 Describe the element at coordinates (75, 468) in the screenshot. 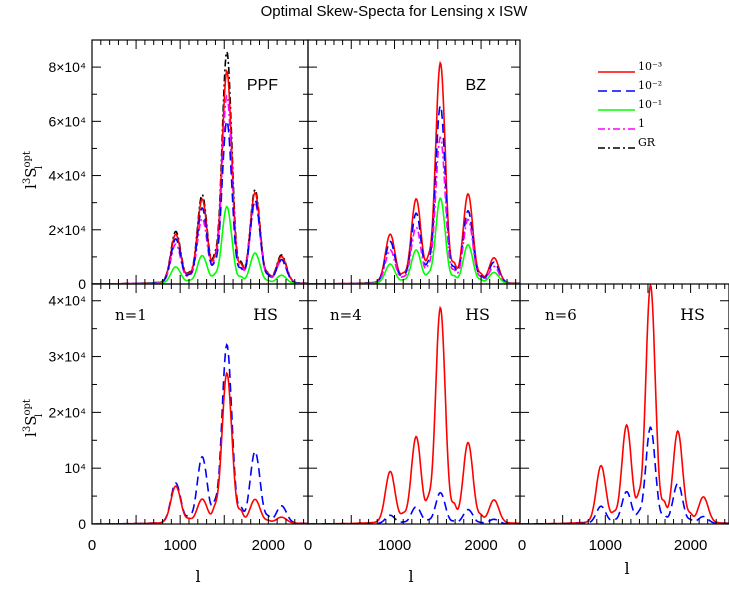

I see `y-tick-label: 10⁴` at that location.